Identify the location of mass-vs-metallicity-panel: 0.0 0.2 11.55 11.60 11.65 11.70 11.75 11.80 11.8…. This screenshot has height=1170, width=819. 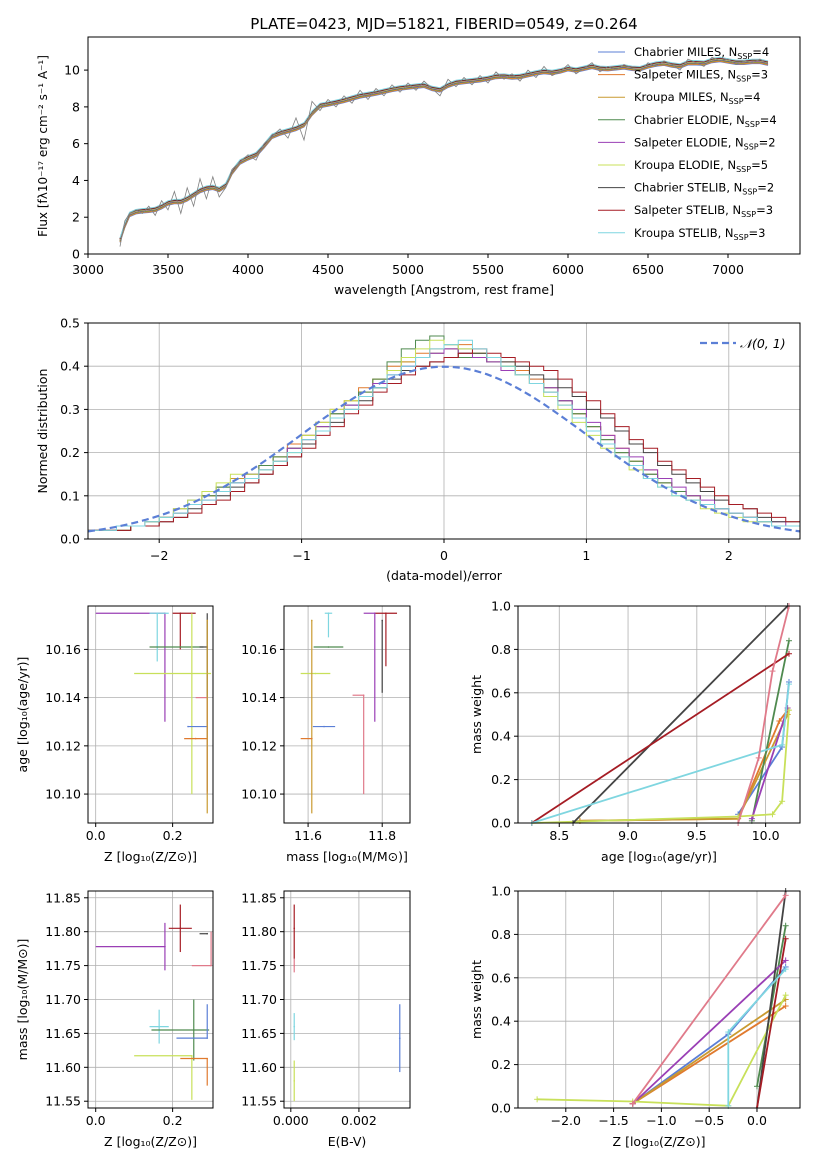
(114, 1019).